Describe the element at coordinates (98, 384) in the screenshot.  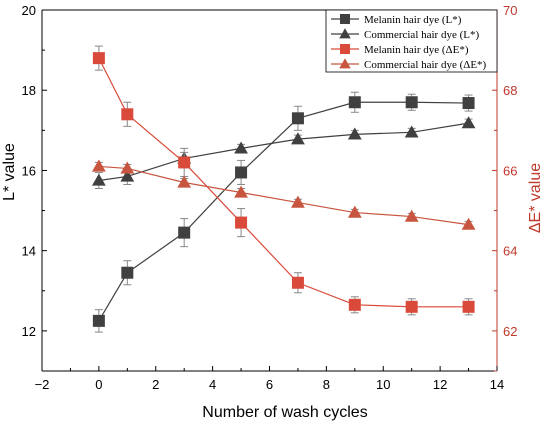
I see `x-tick-label: 0` at that location.